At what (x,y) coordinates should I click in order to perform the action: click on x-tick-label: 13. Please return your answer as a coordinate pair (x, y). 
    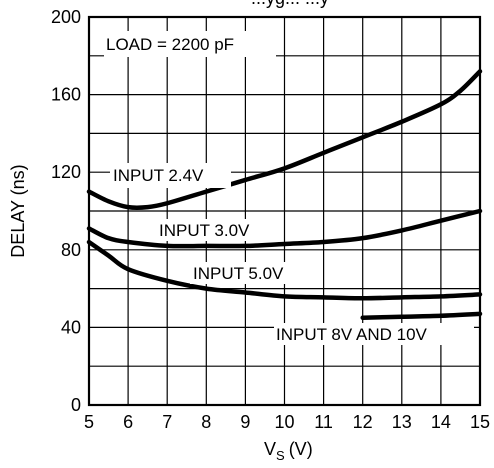
    Looking at the image, I should click on (402, 422).